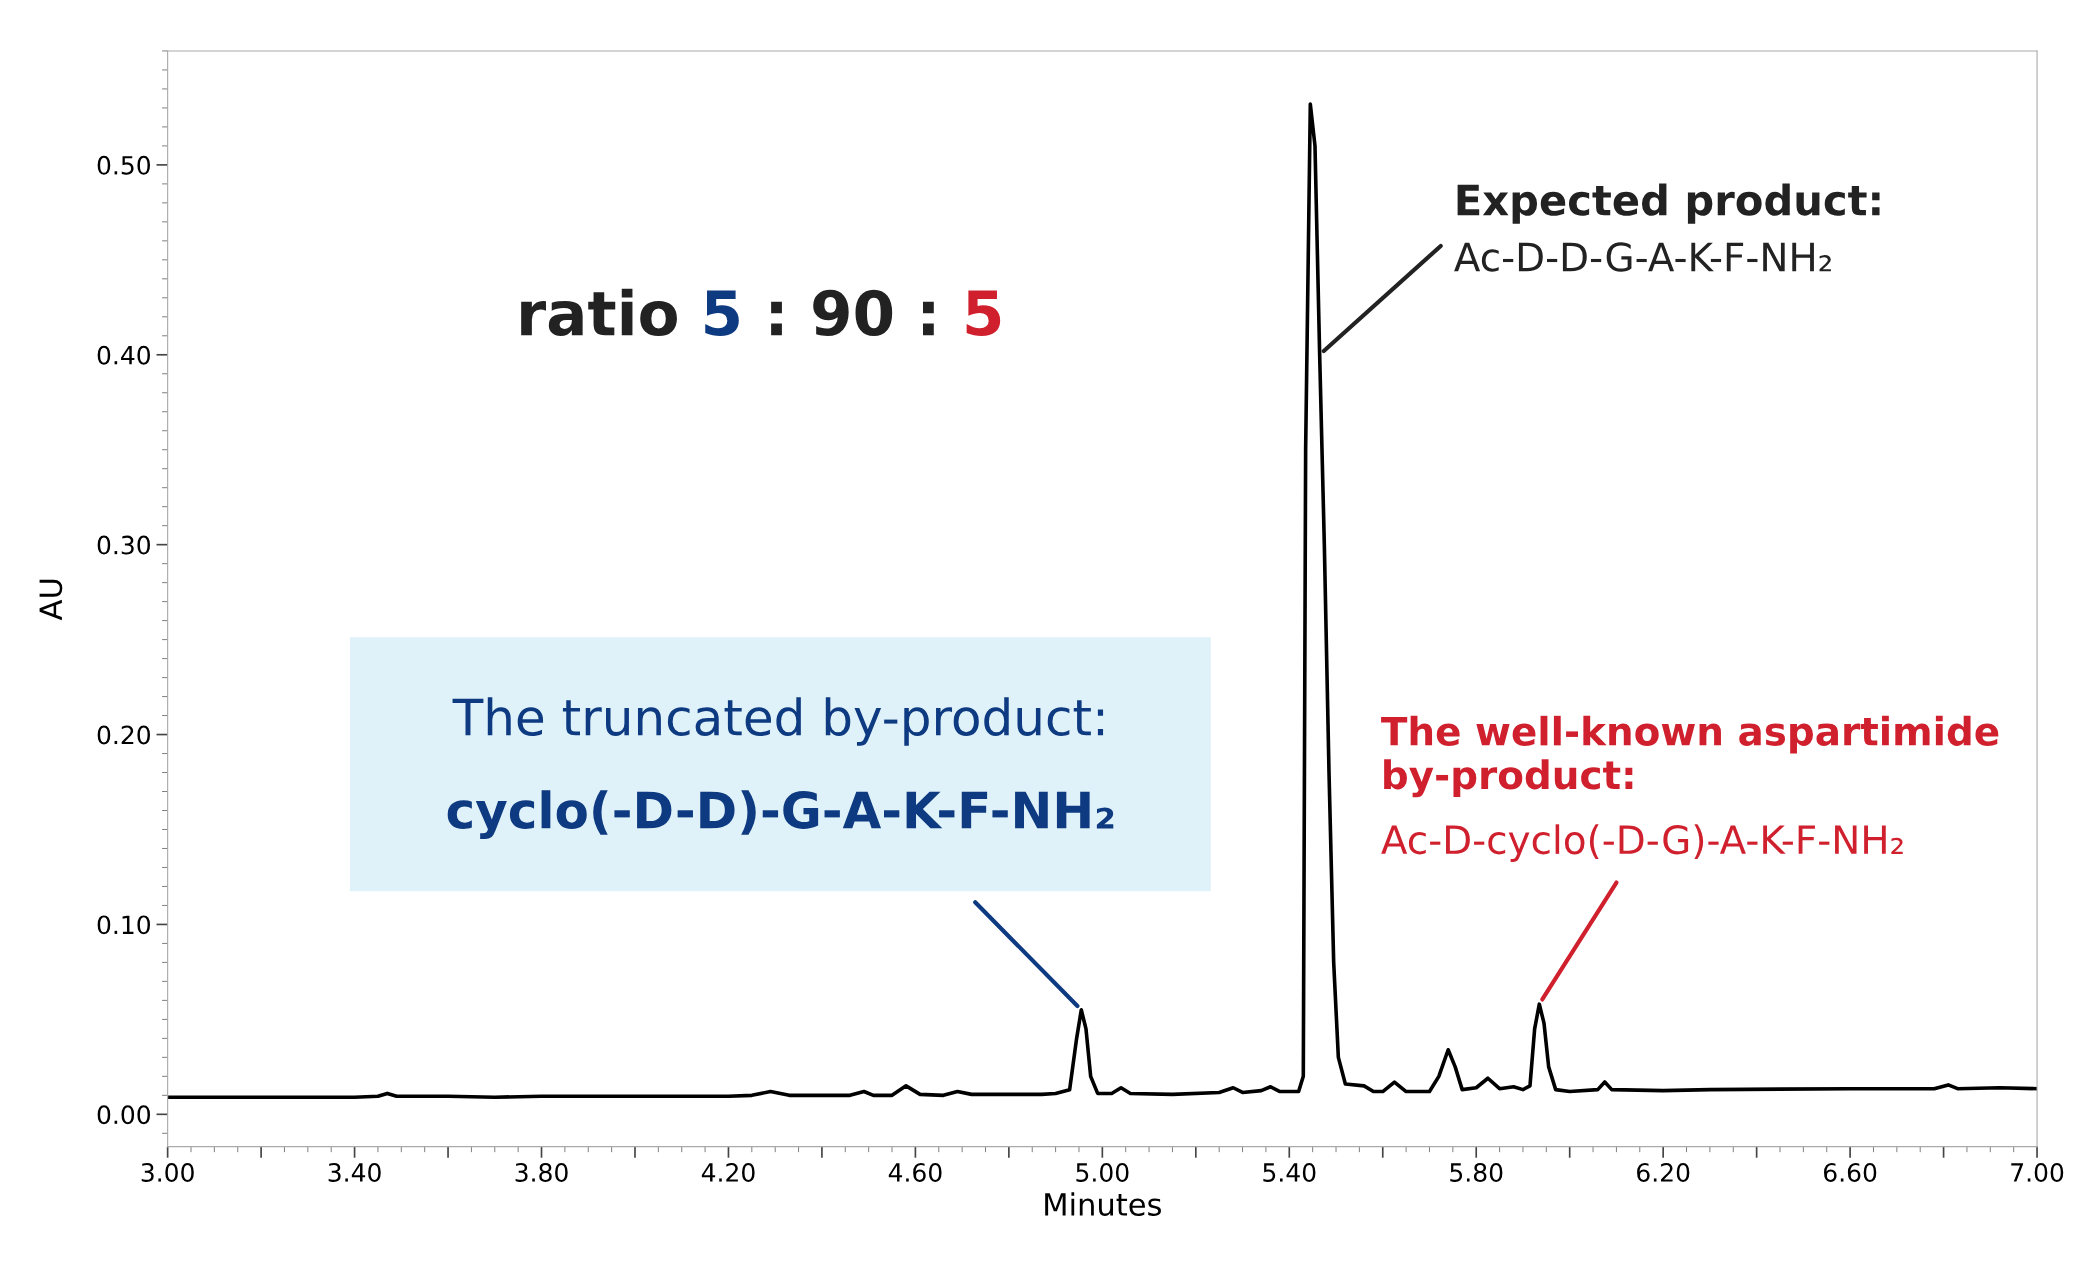  I want to click on annotation: cyclo(-D-D)-G-A-K-F-NH₂, so click(780, 815).